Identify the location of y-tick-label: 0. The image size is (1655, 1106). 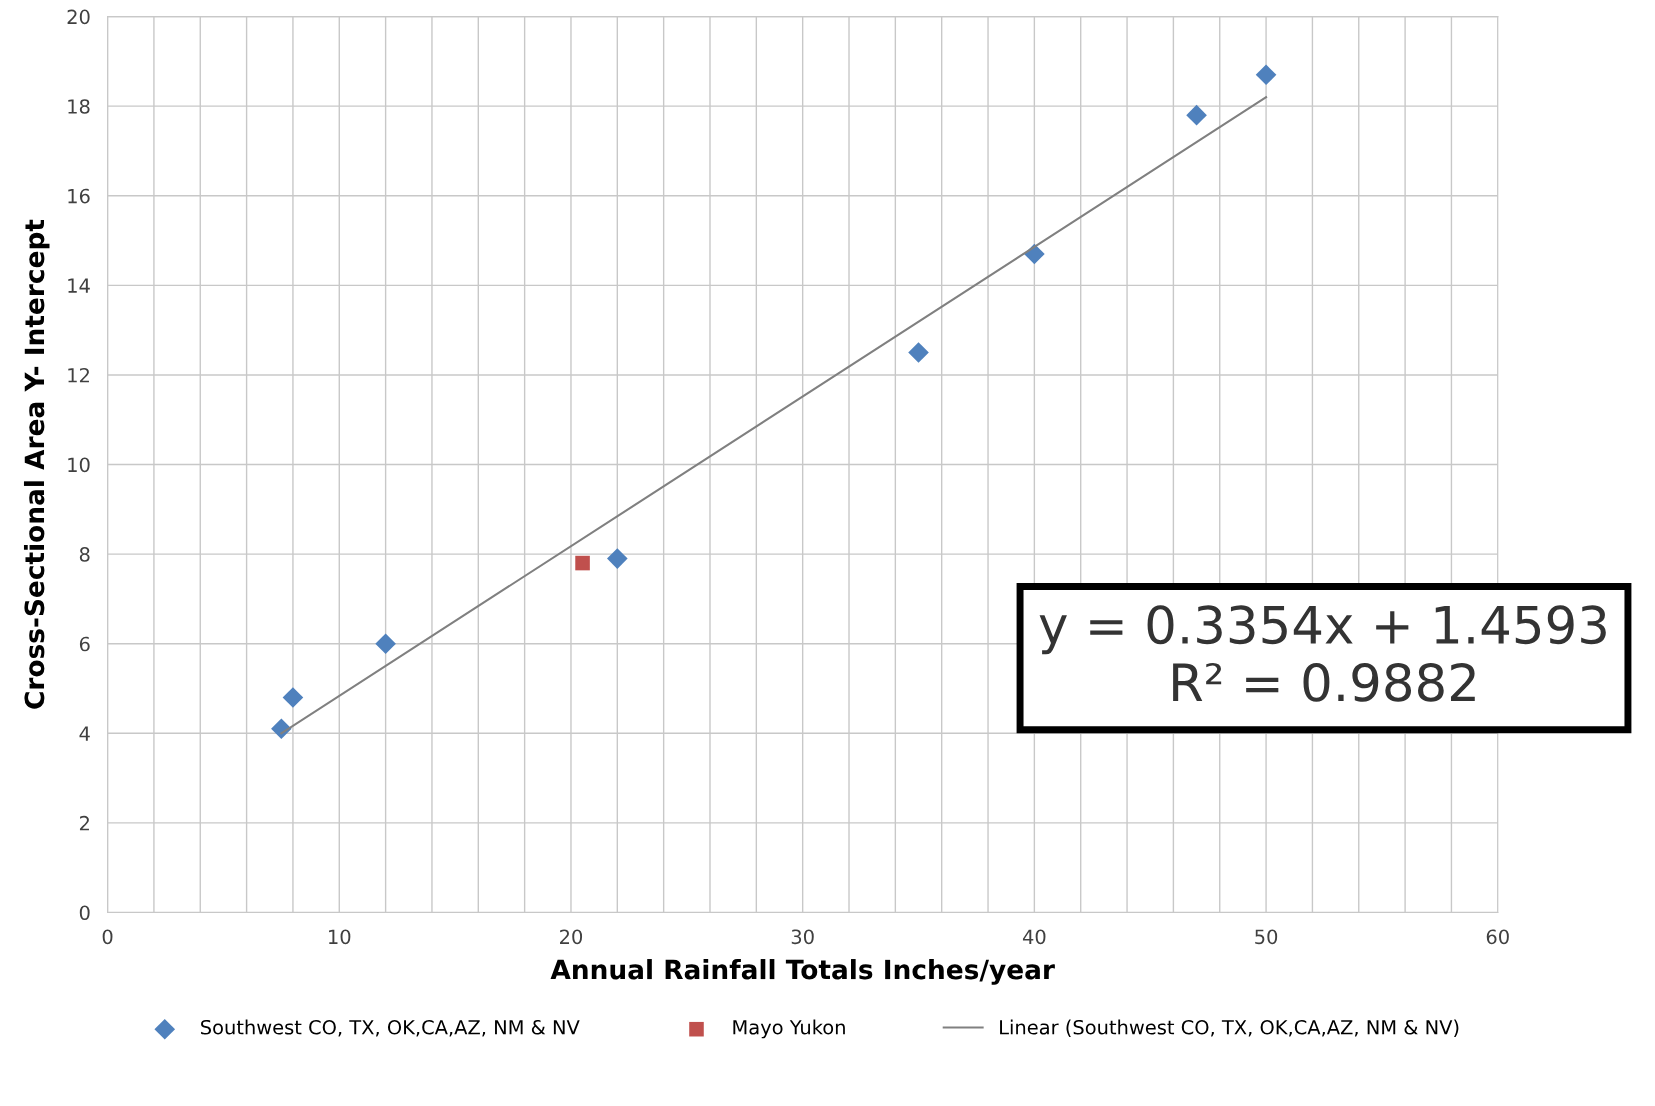
(84, 913).